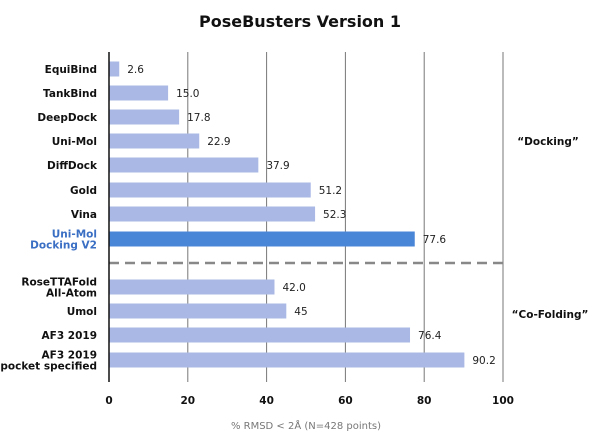 Image resolution: width=600 pixels, height=446 pixels. Describe the element at coordinates (277, 166) in the screenshot. I see `value-label-diffdock: 37.9` at that location.